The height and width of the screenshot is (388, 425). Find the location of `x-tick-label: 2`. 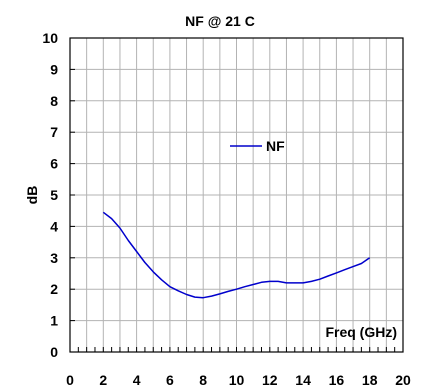

x-tick-label: 2 is located at coordinates (103, 380).